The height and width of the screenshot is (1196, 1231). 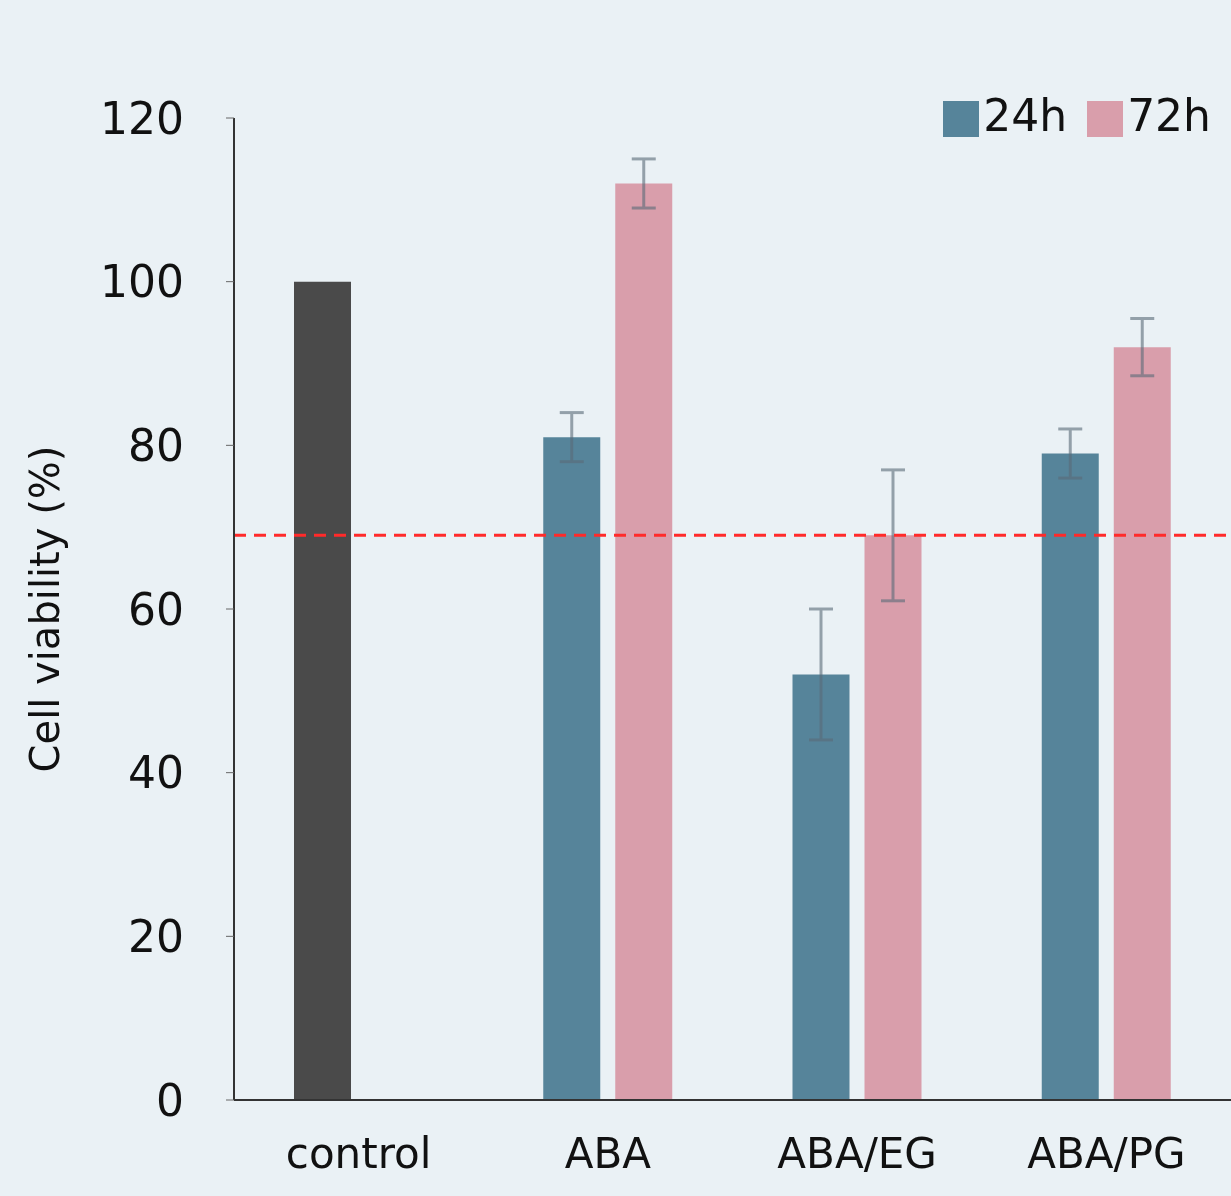 I want to click on y-tick-label: 120, so click(x=142, y=118).